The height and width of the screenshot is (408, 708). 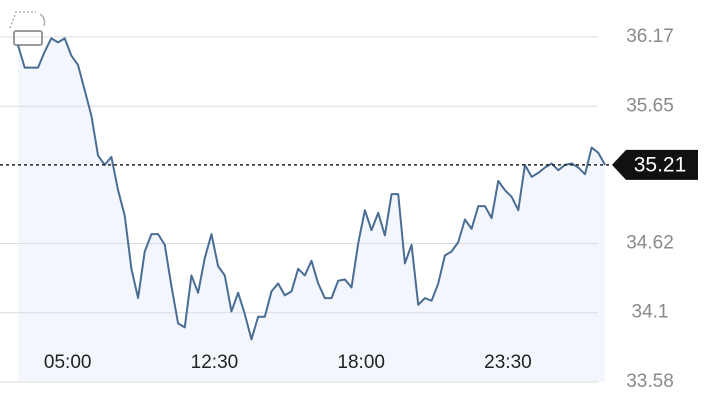 I want to click on y-tick-label: 34.1, so click(x=650, y=312).